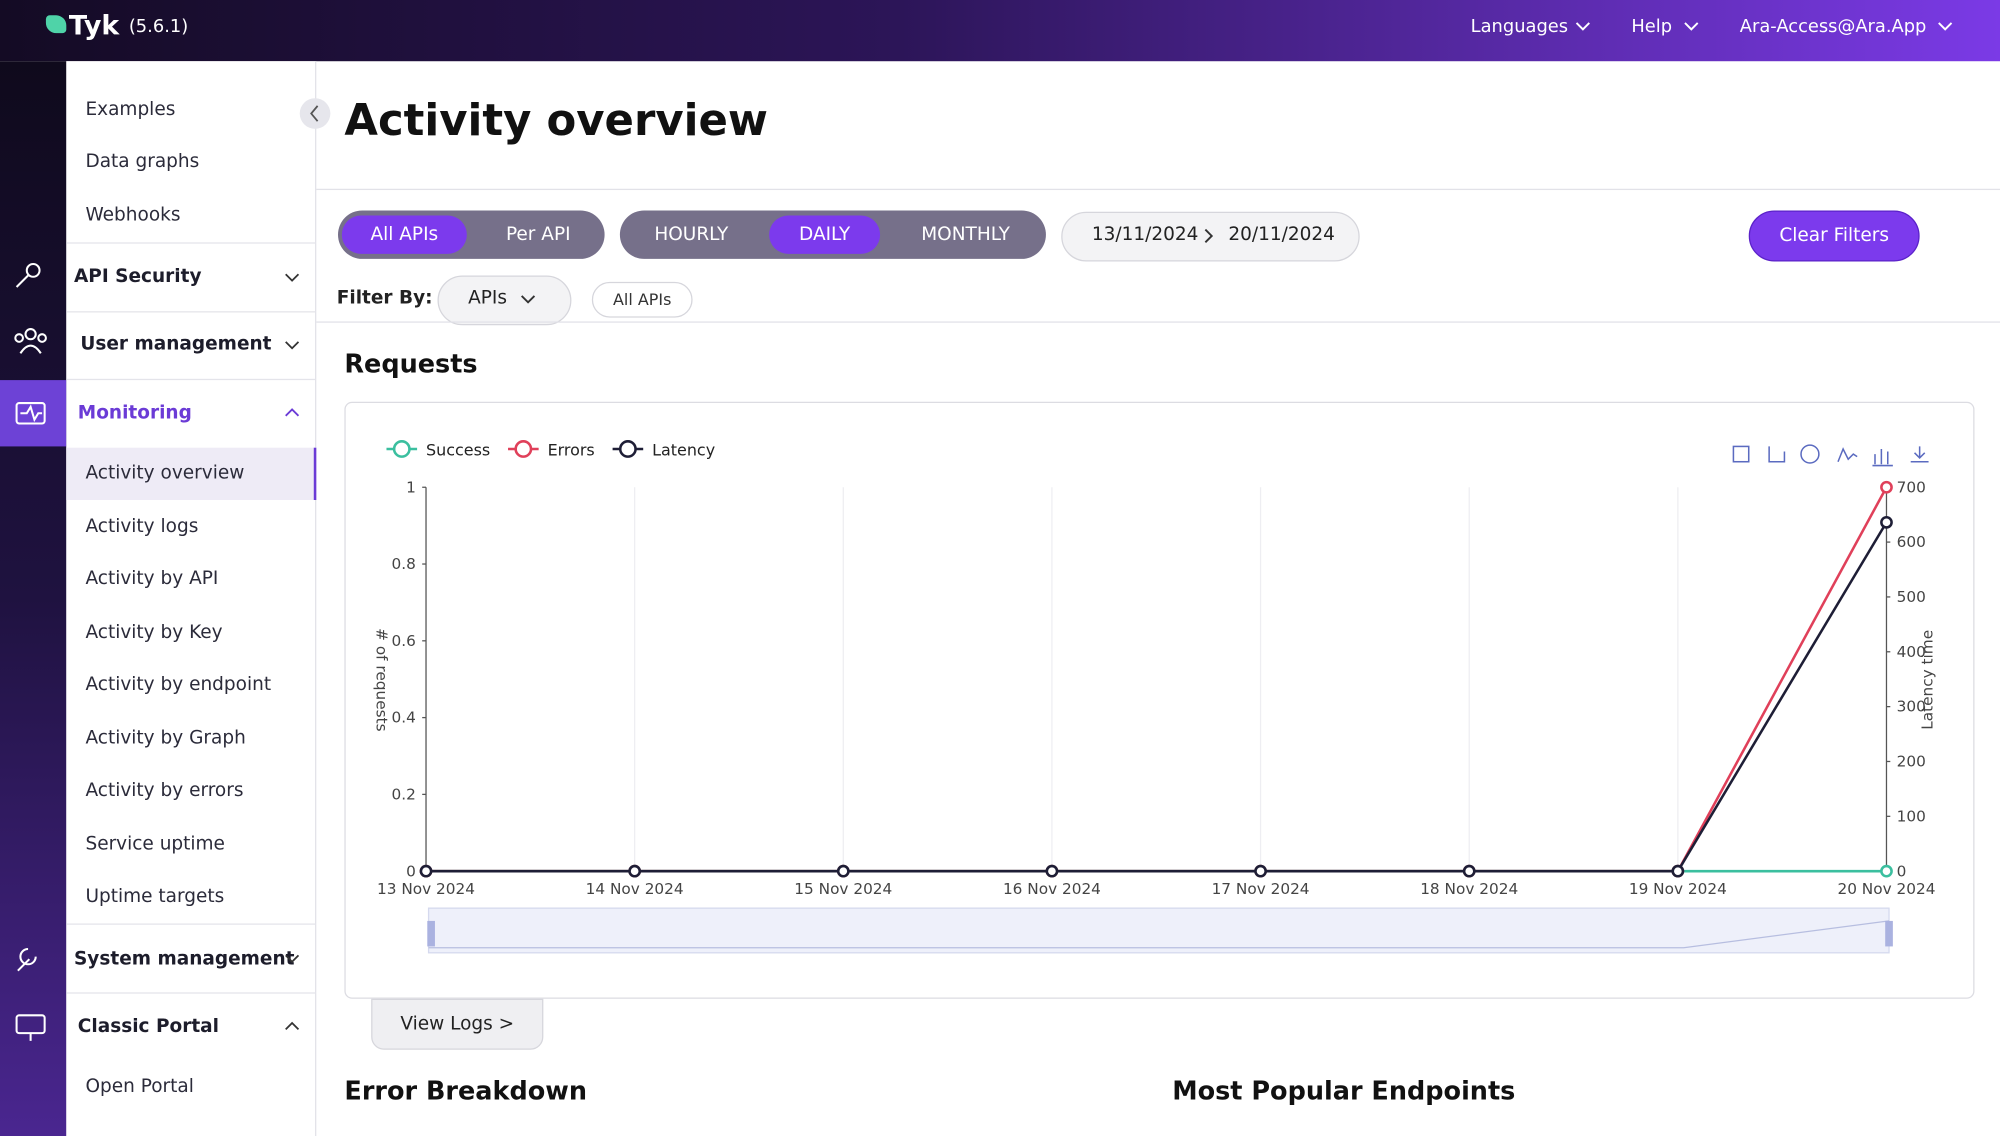 The height and width of the screenshot is (1136, 2000). What do you see at coordinates (683, 449) in the screenshot?
I see `legend-label: Latency` at bounding box center [683, 449].